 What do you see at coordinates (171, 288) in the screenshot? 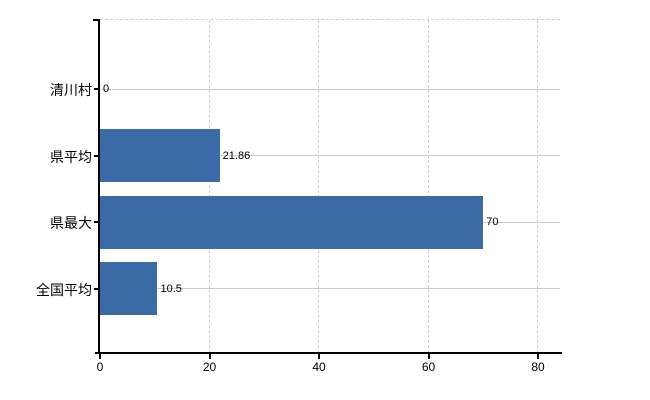
I see `bar-value-label: 10.5` at bounding box center [171, 288].